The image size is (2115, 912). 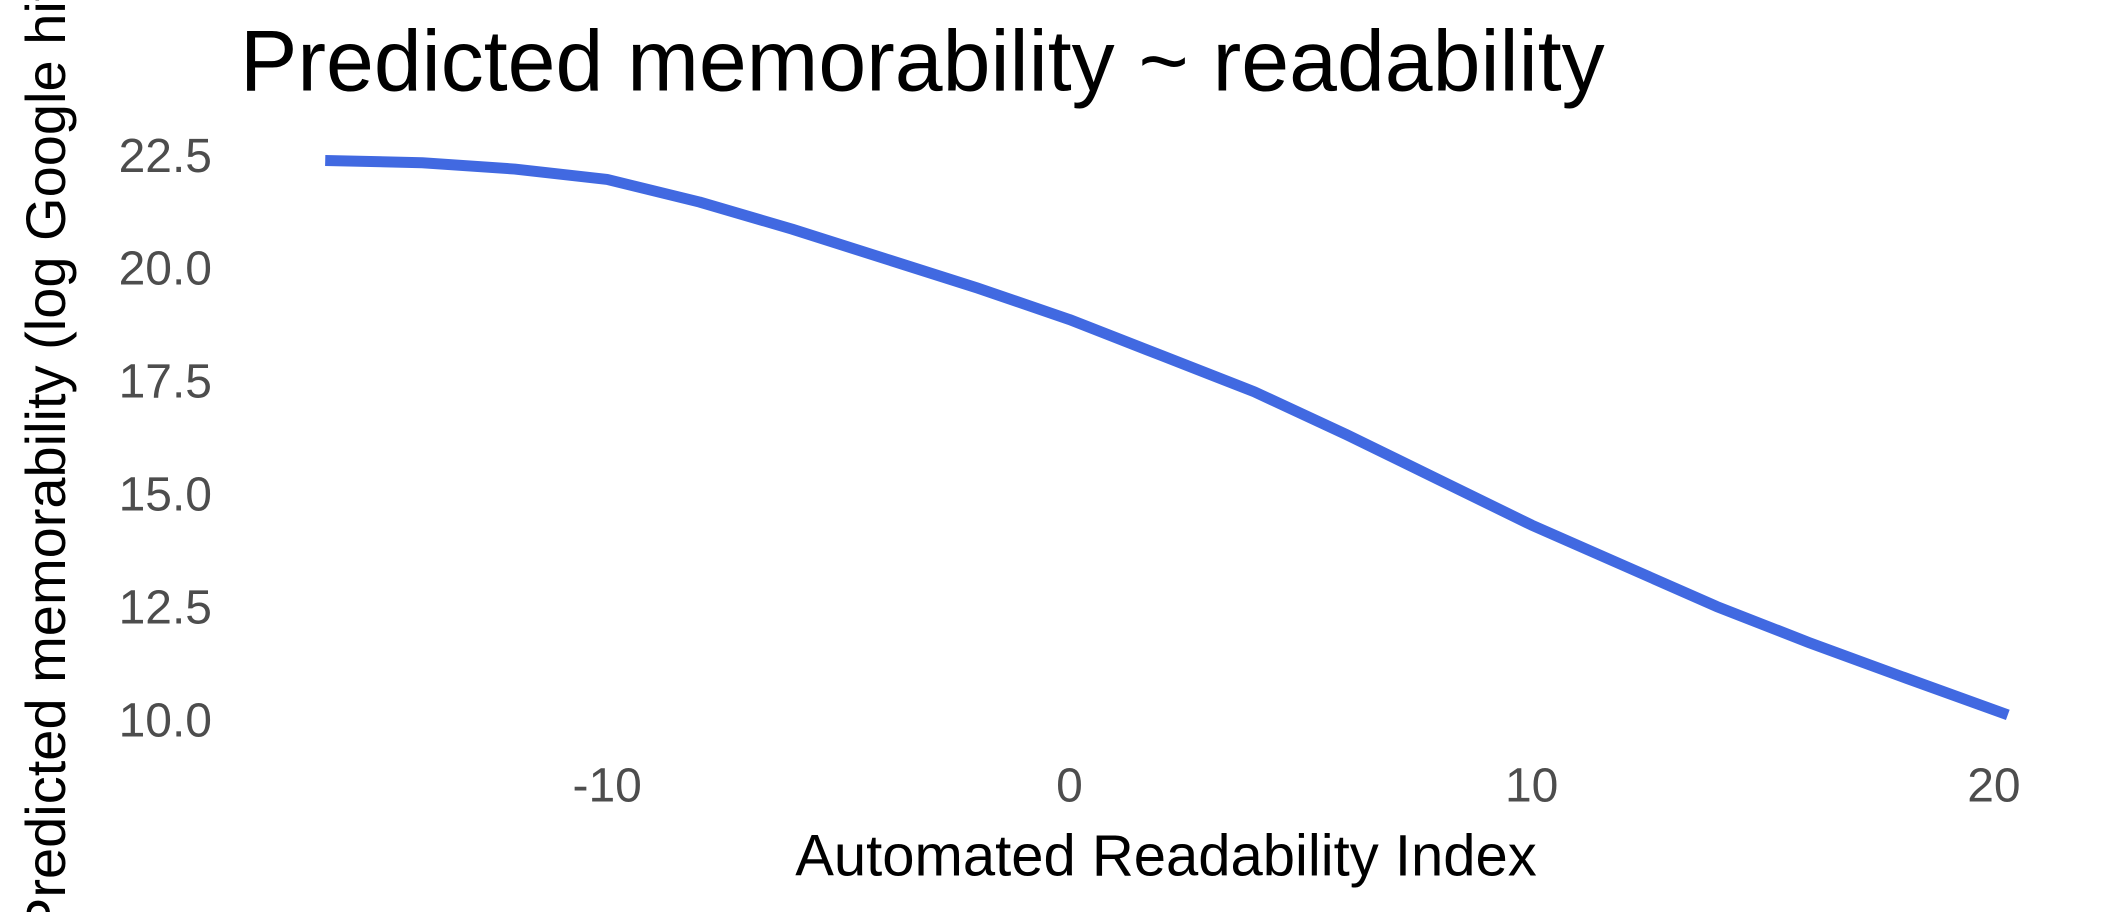 What do you see at coordinates (1993, 786) in the screenshot?
I see `x-tick-label: 20` at bounding box center [1993, 786].